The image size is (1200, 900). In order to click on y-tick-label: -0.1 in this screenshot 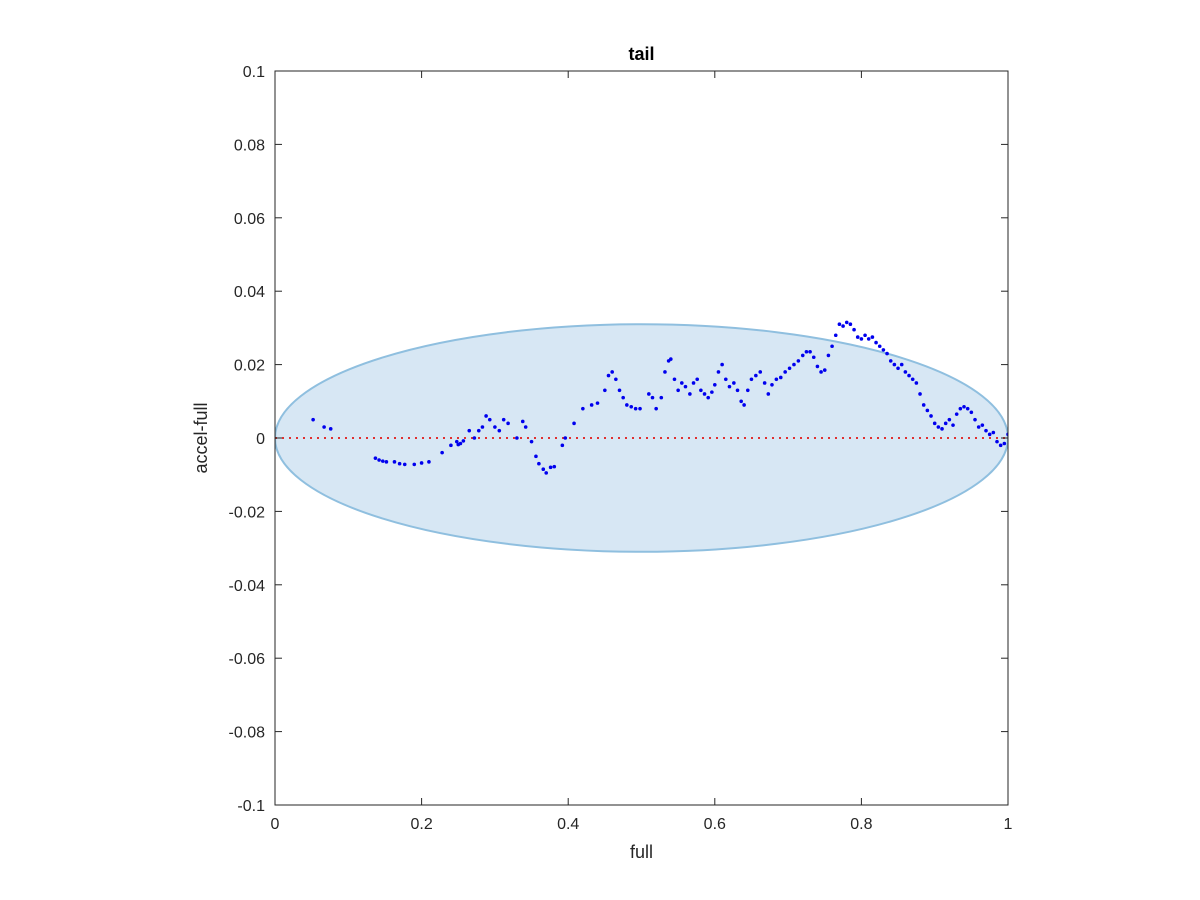, I will do `click(251, 806)`.